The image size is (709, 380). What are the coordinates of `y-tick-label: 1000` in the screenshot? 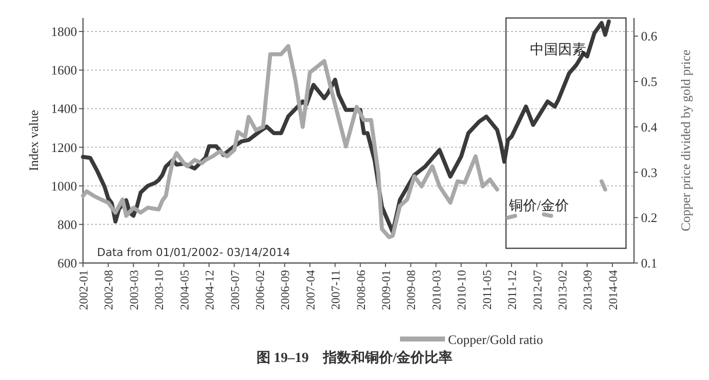 It's located at (64, 186).